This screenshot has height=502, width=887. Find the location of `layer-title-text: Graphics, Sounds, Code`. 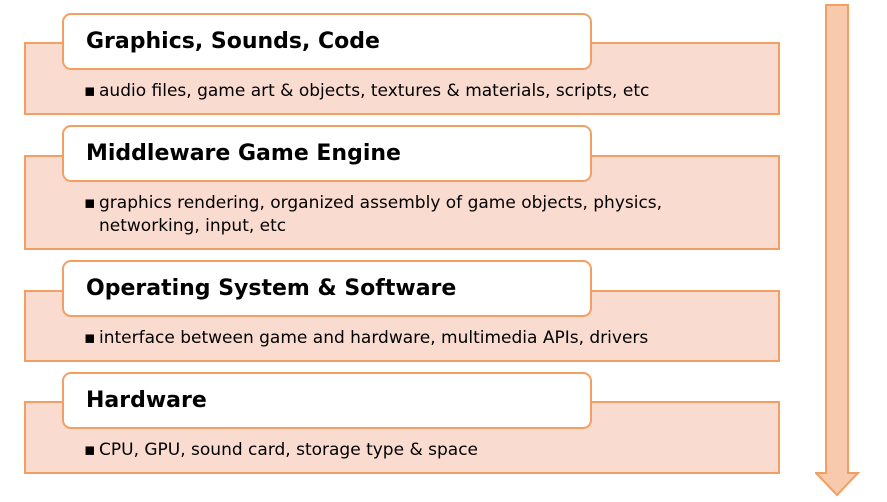

layer-title-text: Graphics, Sounds, Code is located at coordinates (233, 41).